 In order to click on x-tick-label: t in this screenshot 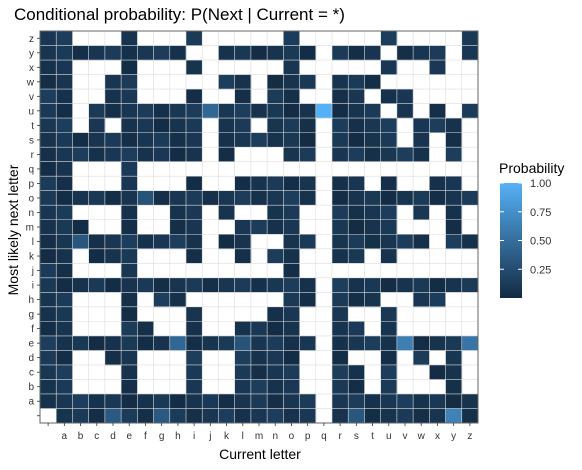, I will do `click(372, 436)`.